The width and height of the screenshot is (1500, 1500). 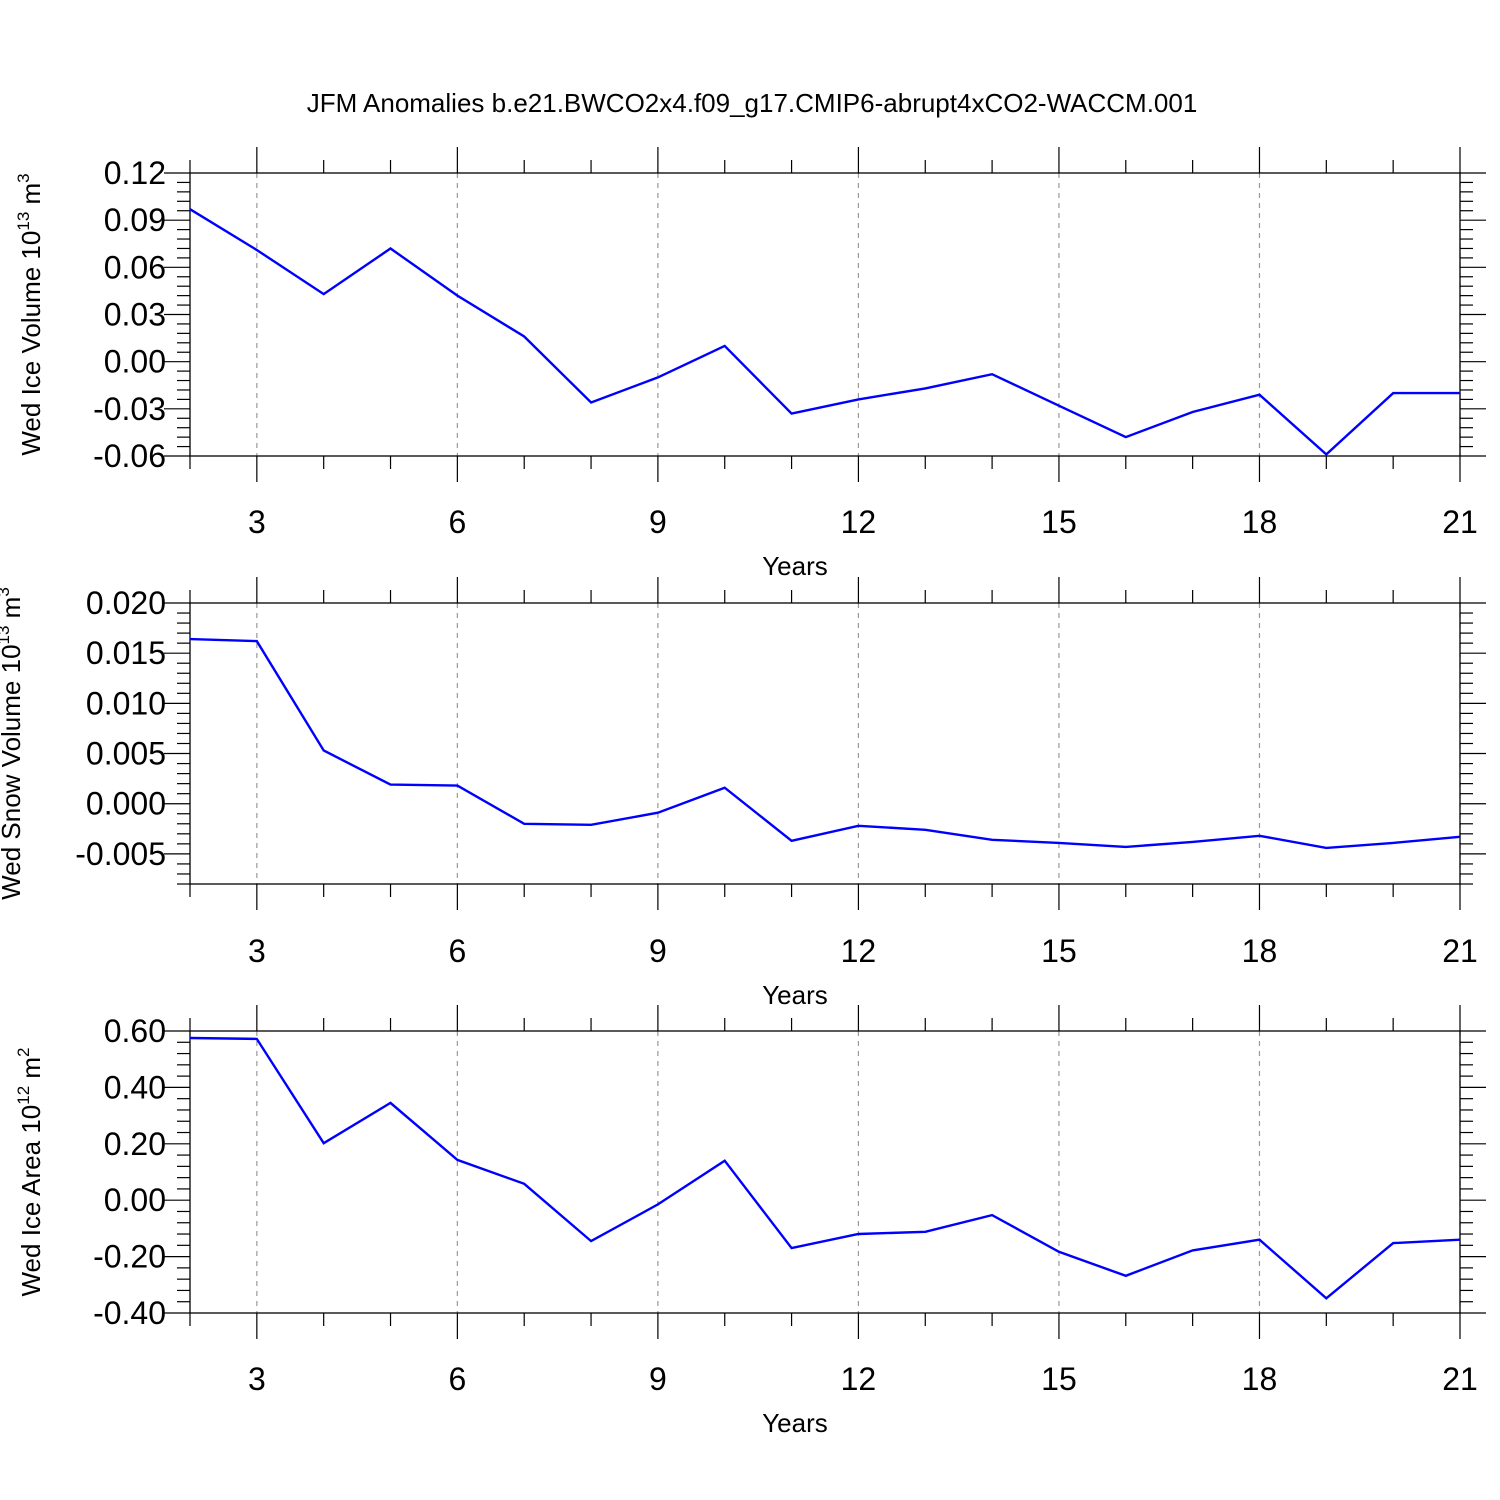 What do you see at coordinates (31, 1201) in the screenshot?
I see `y-axis-label-part: Wed Ice Area 10` at bounding box center [31, 1201].